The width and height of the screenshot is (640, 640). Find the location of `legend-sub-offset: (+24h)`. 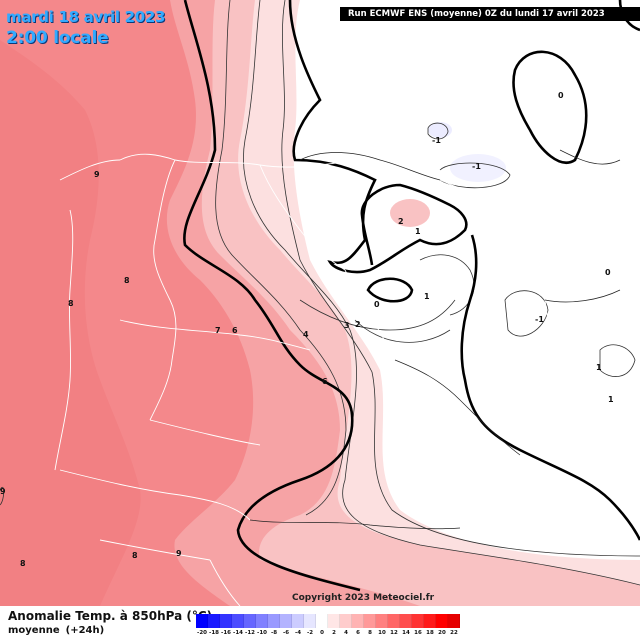

legend-sub-offset: (+24h) is located at coordinates (85, 630).